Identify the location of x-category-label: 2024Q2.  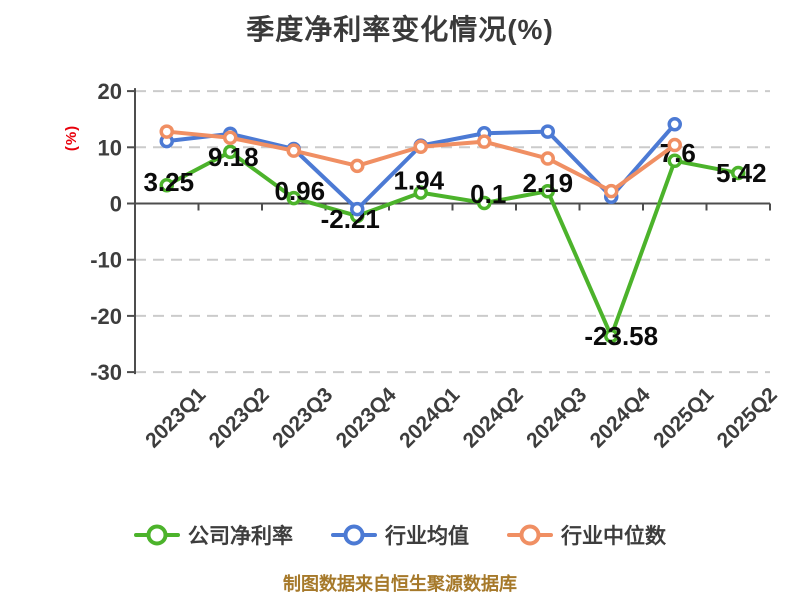
(493, 417).